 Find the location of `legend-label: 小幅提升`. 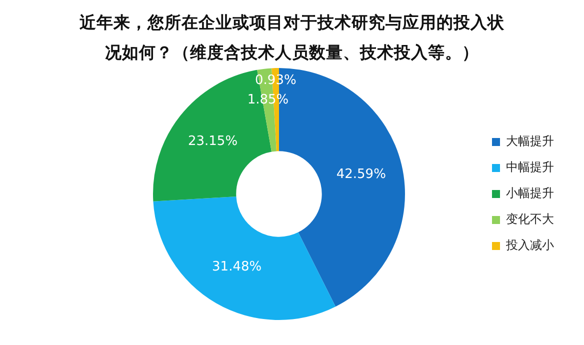

legend-label: 小幅提升 is located at coordinates (530, 193).